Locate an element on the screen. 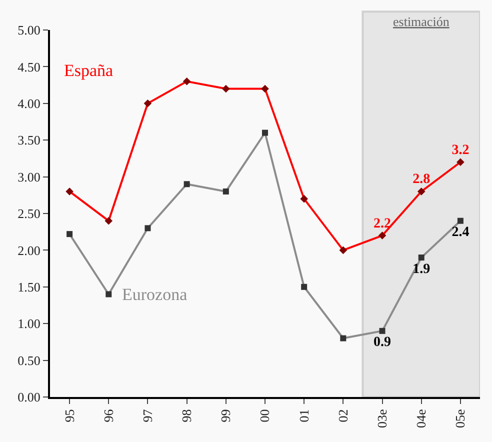 The image size is (492, 442). y-tick-label: 4.00 is located at coordinates (29, 103).